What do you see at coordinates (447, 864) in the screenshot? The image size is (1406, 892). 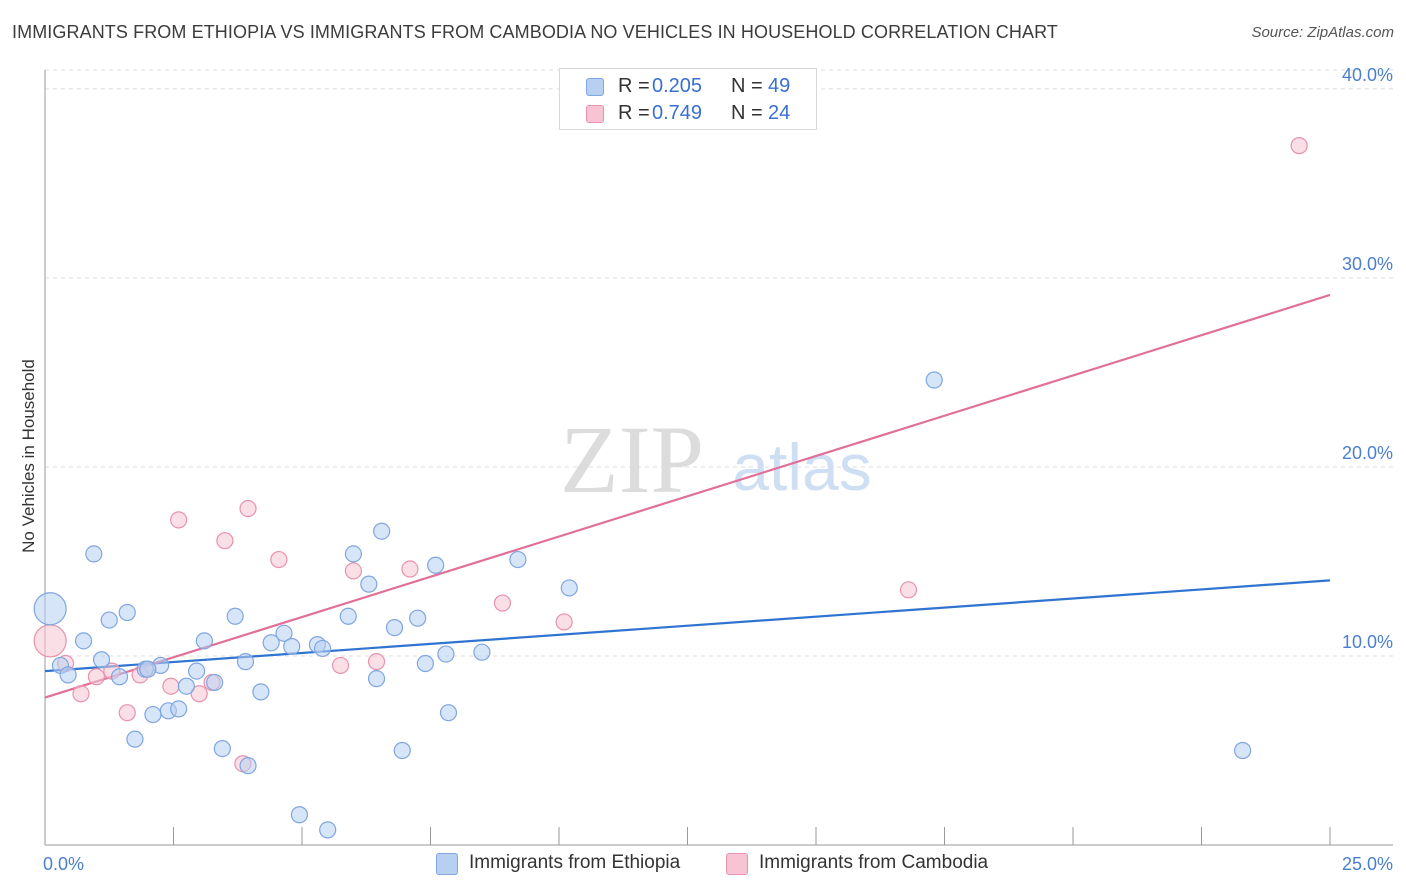 I see `ethiopia-legend-swatch` at bounding box center [447, 864].